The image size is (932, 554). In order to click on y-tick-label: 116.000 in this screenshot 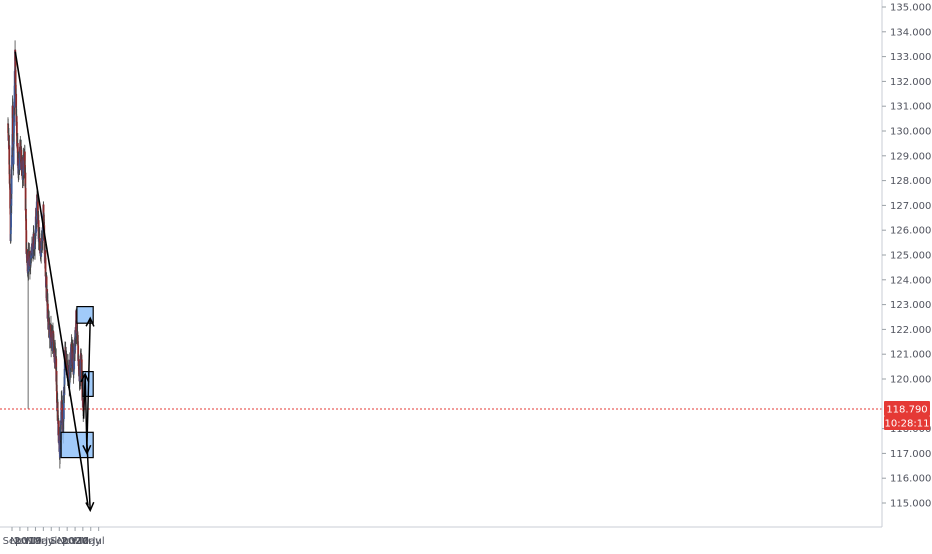, I will do `click(910, 479)`.